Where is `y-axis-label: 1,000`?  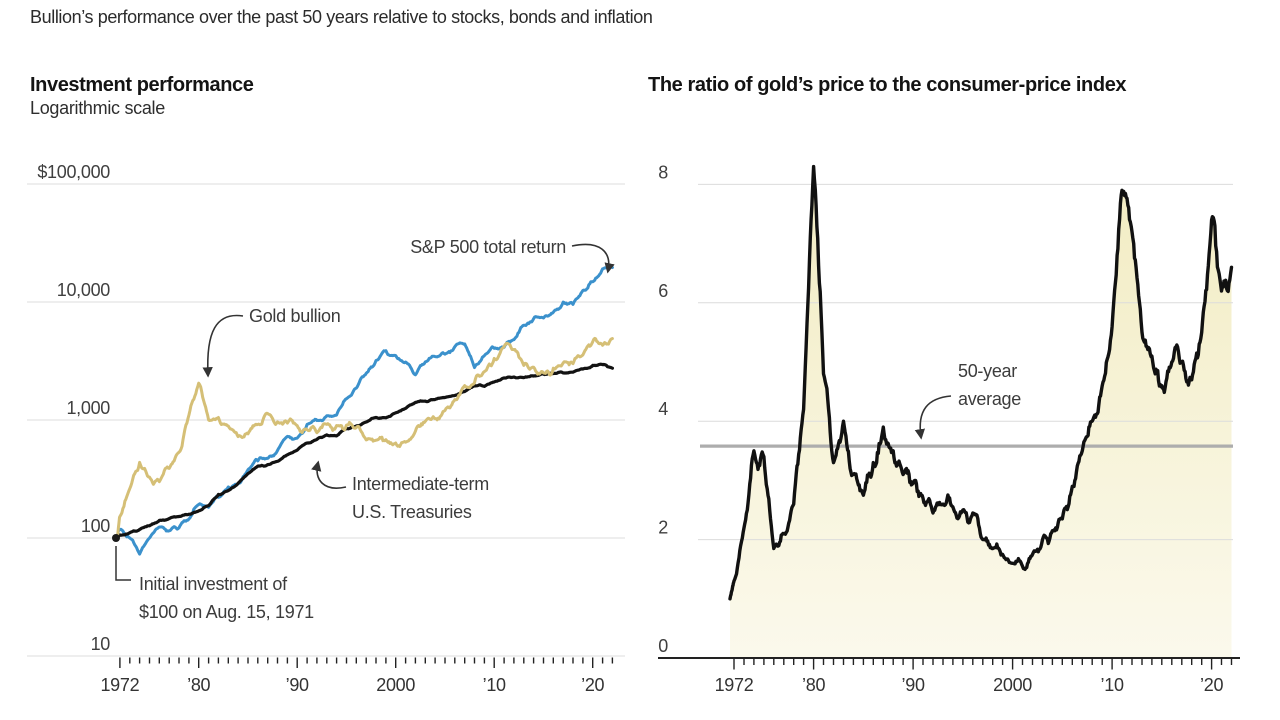
y-axis-label: 1,000 is located at coordinates (88, 408).